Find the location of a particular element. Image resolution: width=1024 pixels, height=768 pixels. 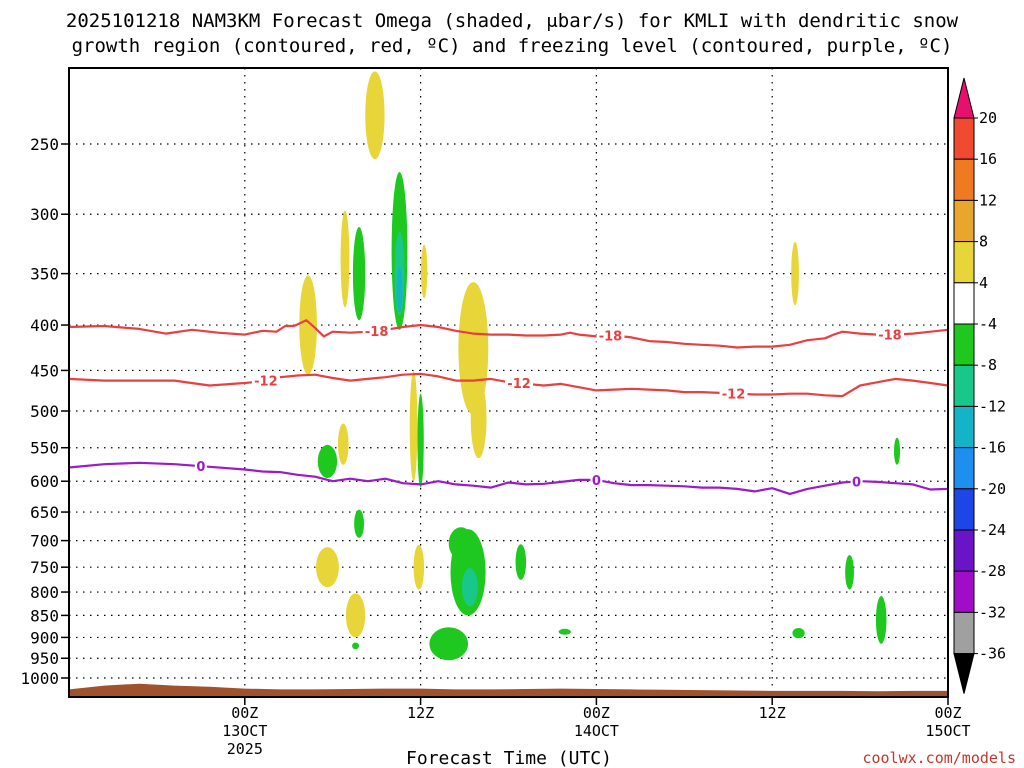

colorbar-label: 20 is located at coordinates (988, 118).